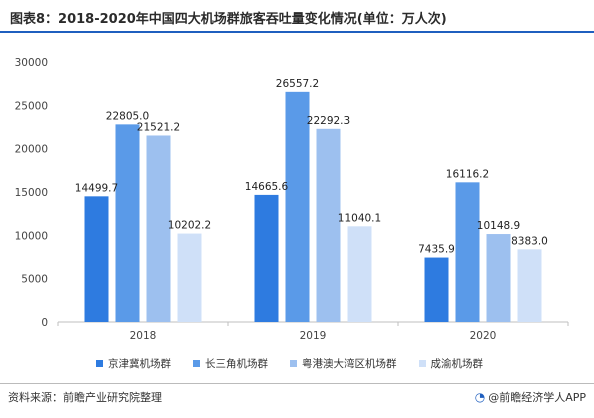 This screenshot has height=418, width=594. Describe the element at coordinates (34, 280) in the screenshot. I see `y-tick-label: 5000` at that location.